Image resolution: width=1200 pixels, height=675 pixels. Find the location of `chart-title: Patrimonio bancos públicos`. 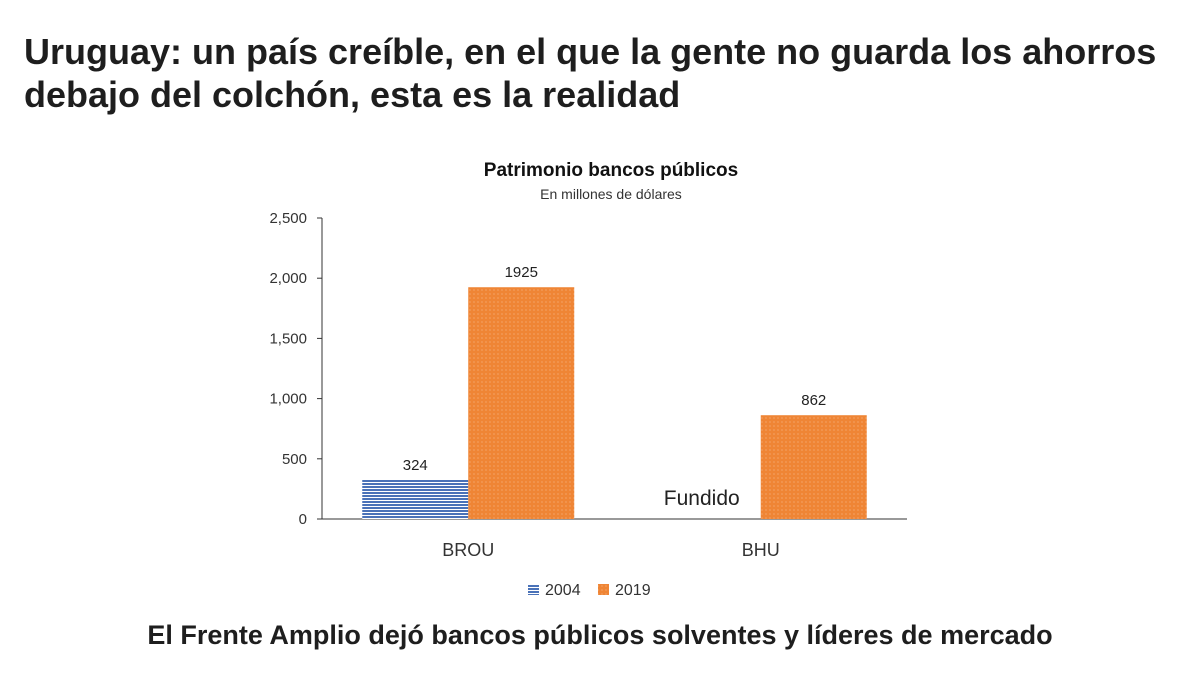

chart-title: Patrimonio bancos públicos is located at coordinates (611, 170).